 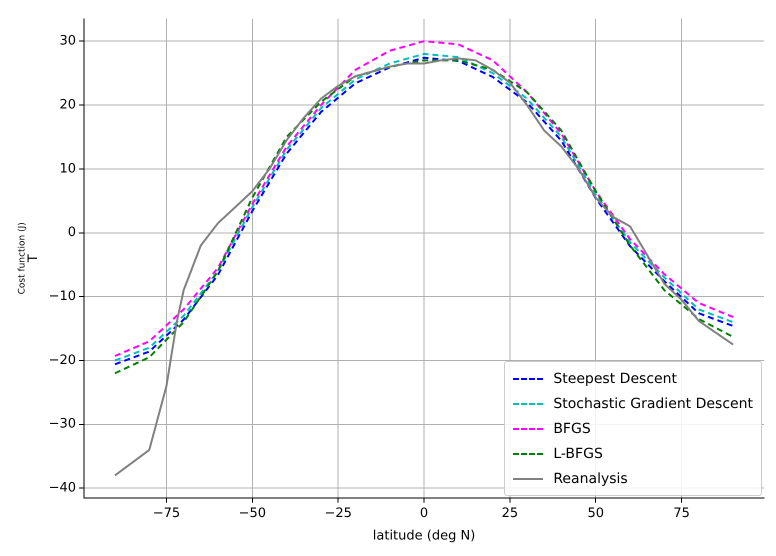 I want to click on y-tick-label: 20, so click(x=67, y=104).